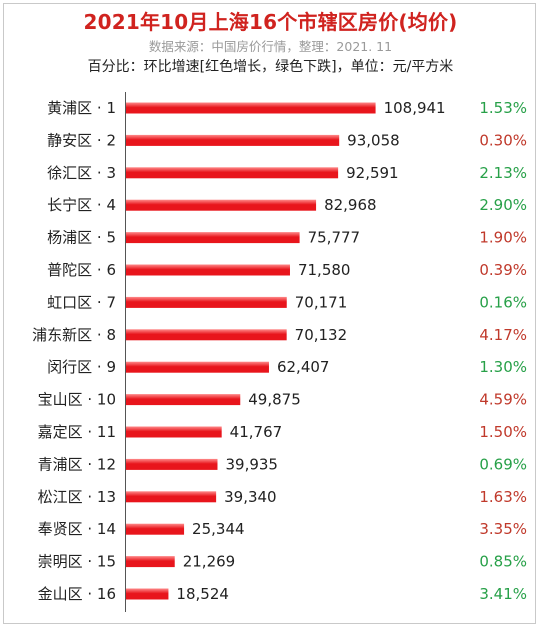 The image size is (541, 629). What do you see at coordinates (503, 432) in the screenshot?
I see `pct-change-label: 1.50%` at bounding box center [503, 432].